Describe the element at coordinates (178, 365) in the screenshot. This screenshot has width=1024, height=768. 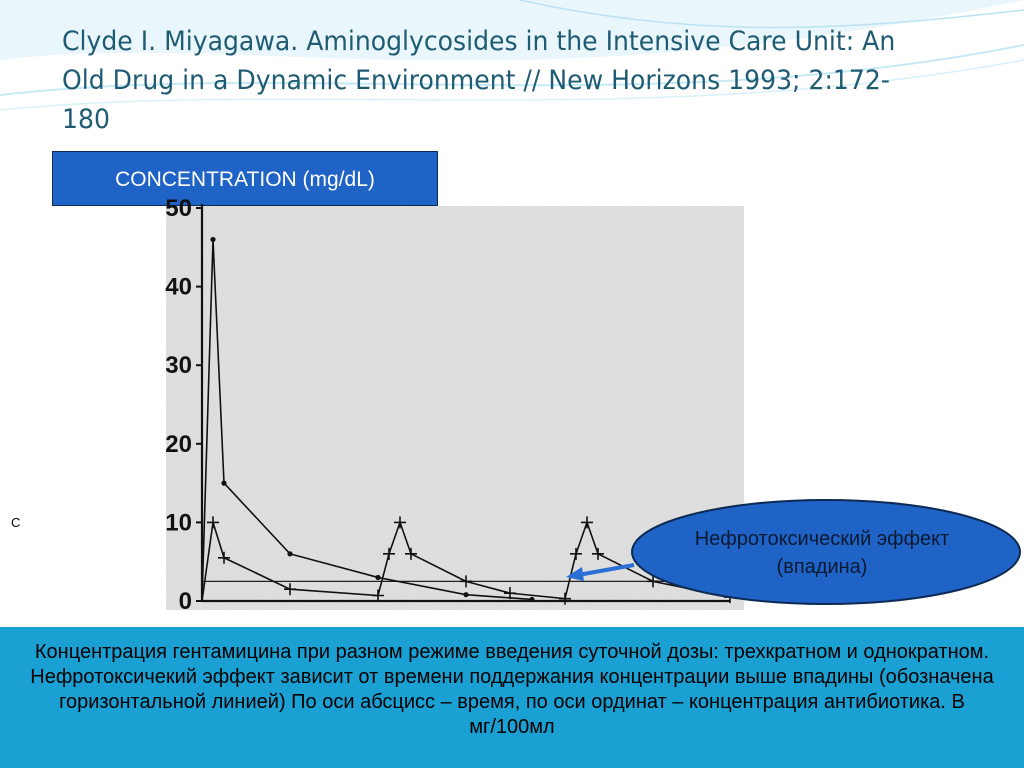
I see `y-tick-label: 30` at that location.